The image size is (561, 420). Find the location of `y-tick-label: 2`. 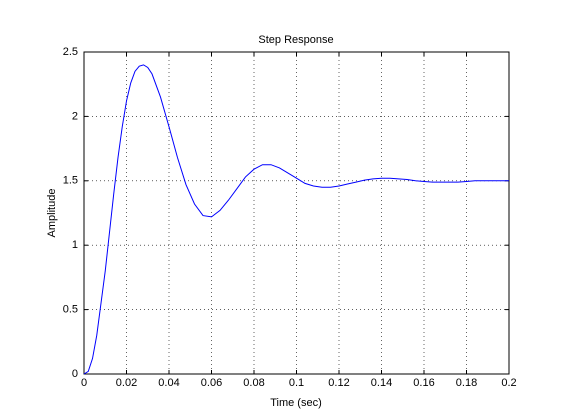

y-tick-label: 2 is located at coordinates (75, 116).